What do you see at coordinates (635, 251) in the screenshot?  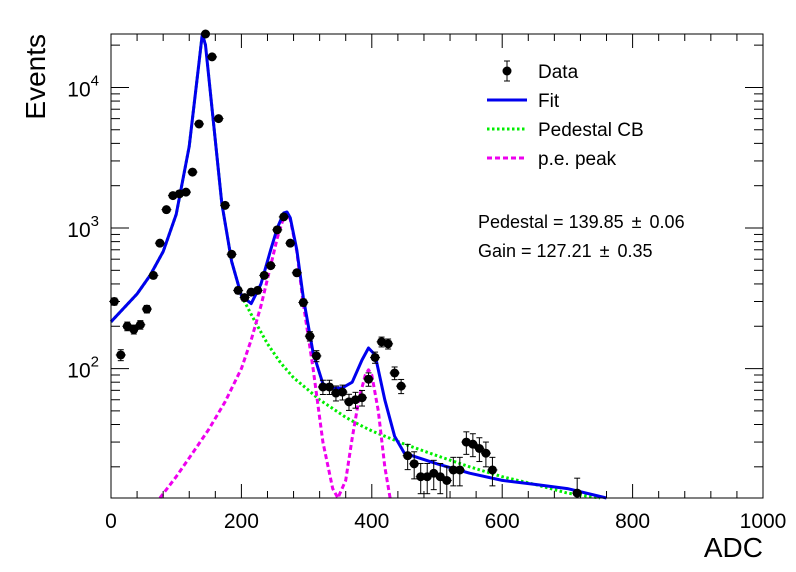 I see `gain-annotation-error: 0.35` at bounding box center [635, 251].